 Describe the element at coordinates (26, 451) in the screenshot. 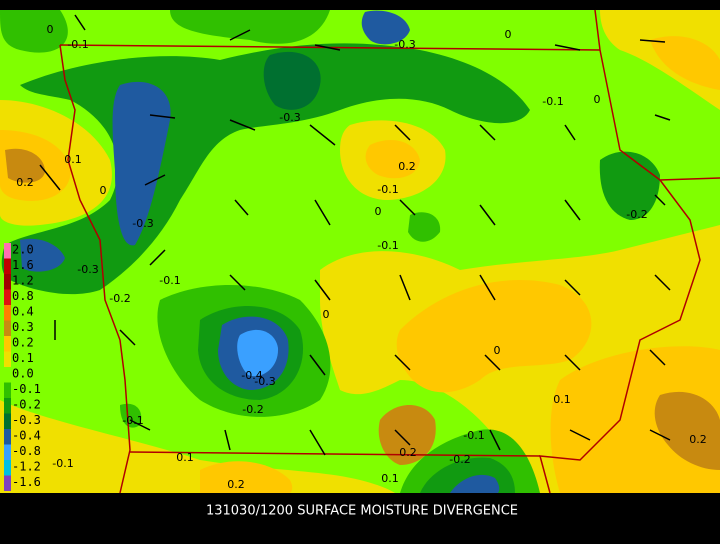

I see `legend-label: -0.8` at that location.